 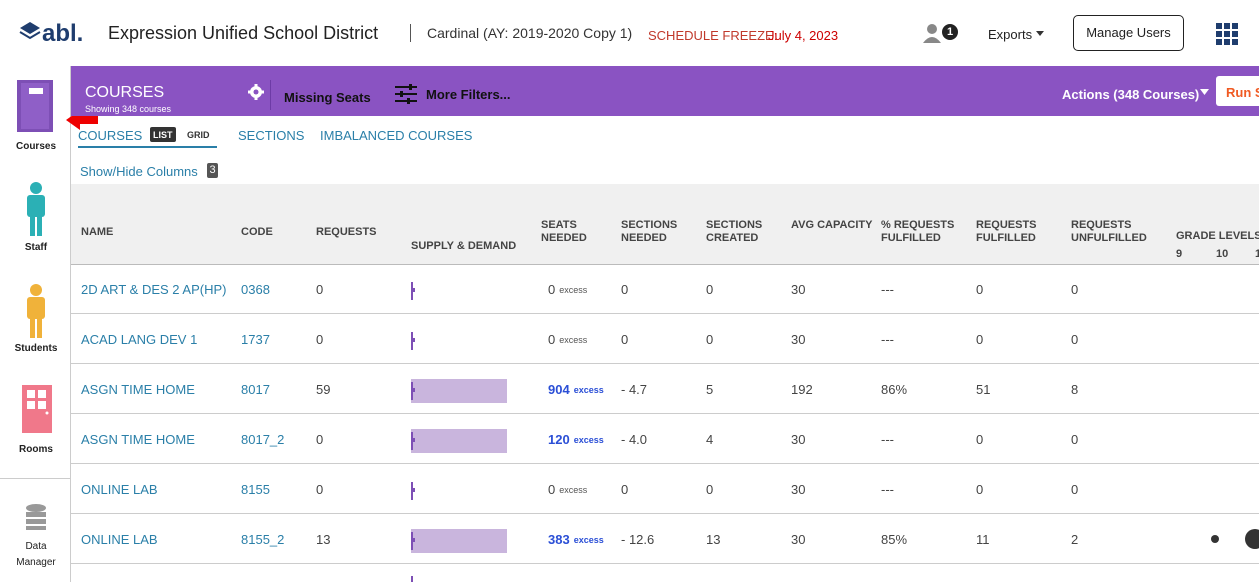 I want to click on tab-courses: COURSES, so click(x=110, y=135).